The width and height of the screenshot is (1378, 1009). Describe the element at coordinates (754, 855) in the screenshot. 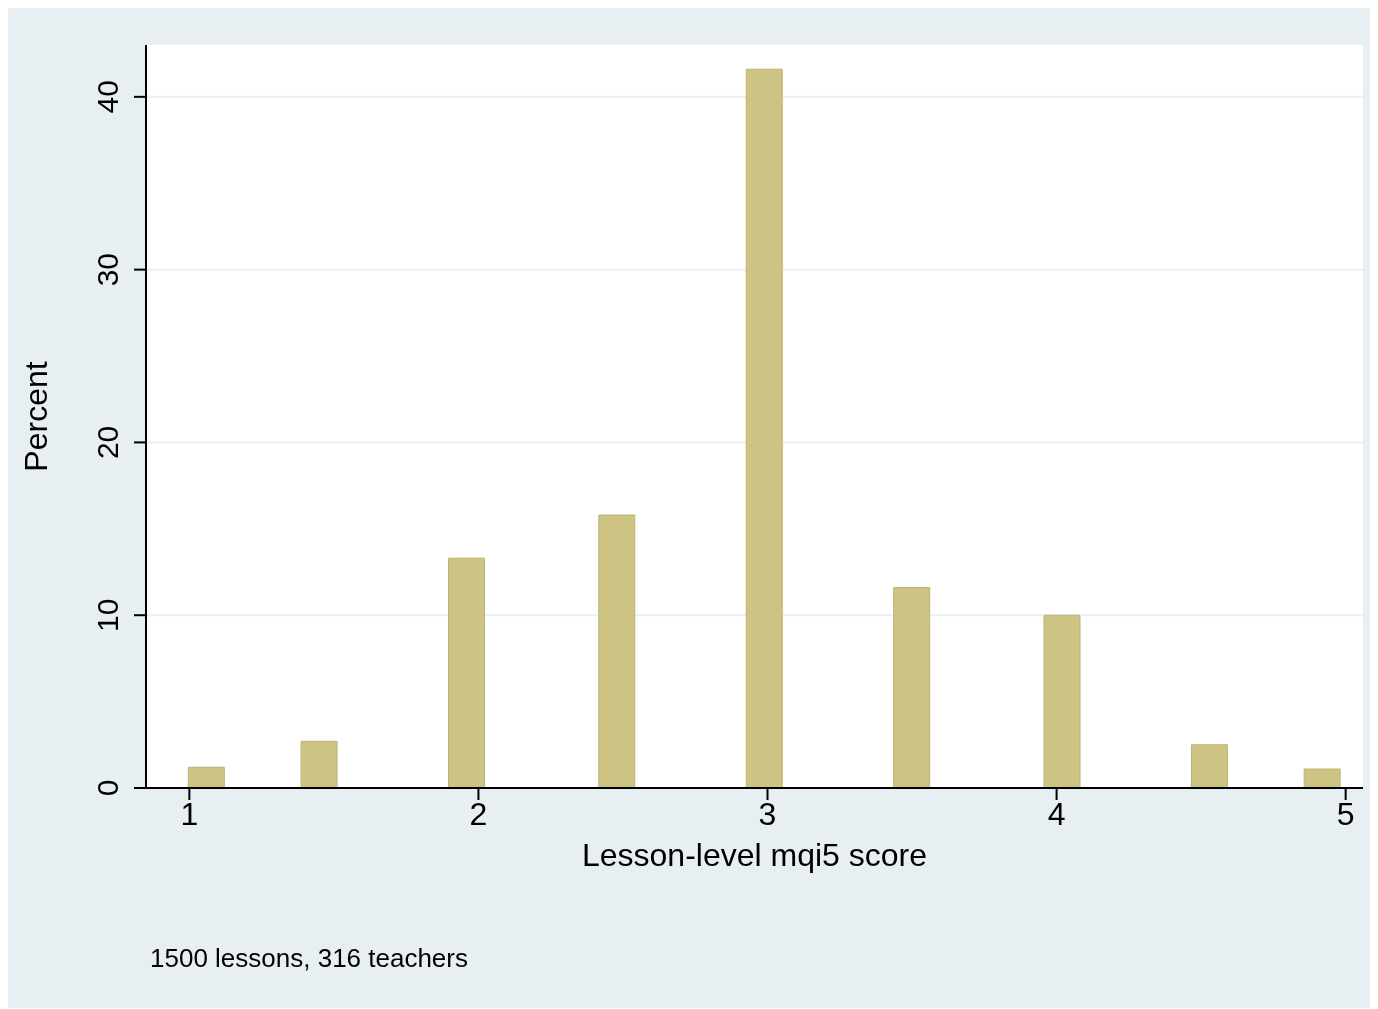

I see `x-axis-title: Lesson-level mqi5 score` at that location.